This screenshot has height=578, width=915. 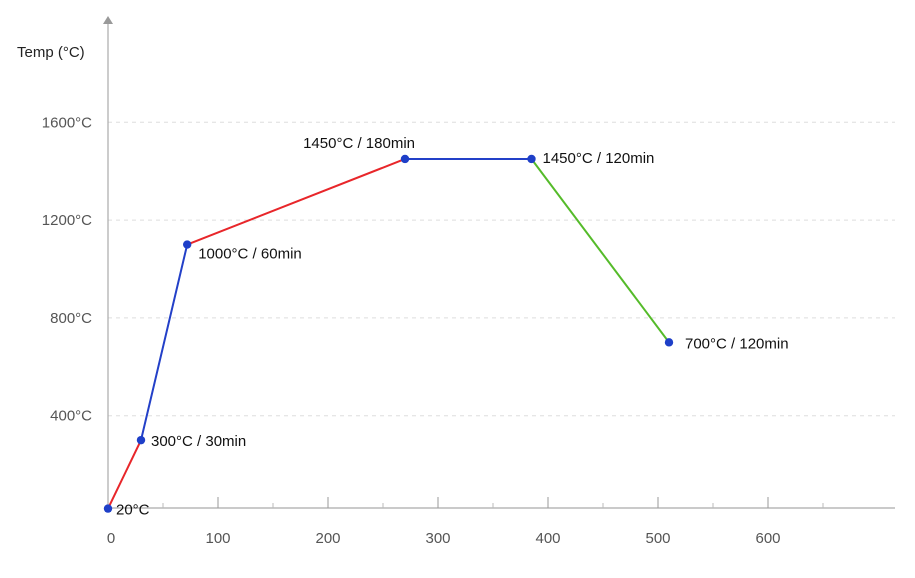 I want to click on x-tick-label-100: 100, so click(x=217, y=538).